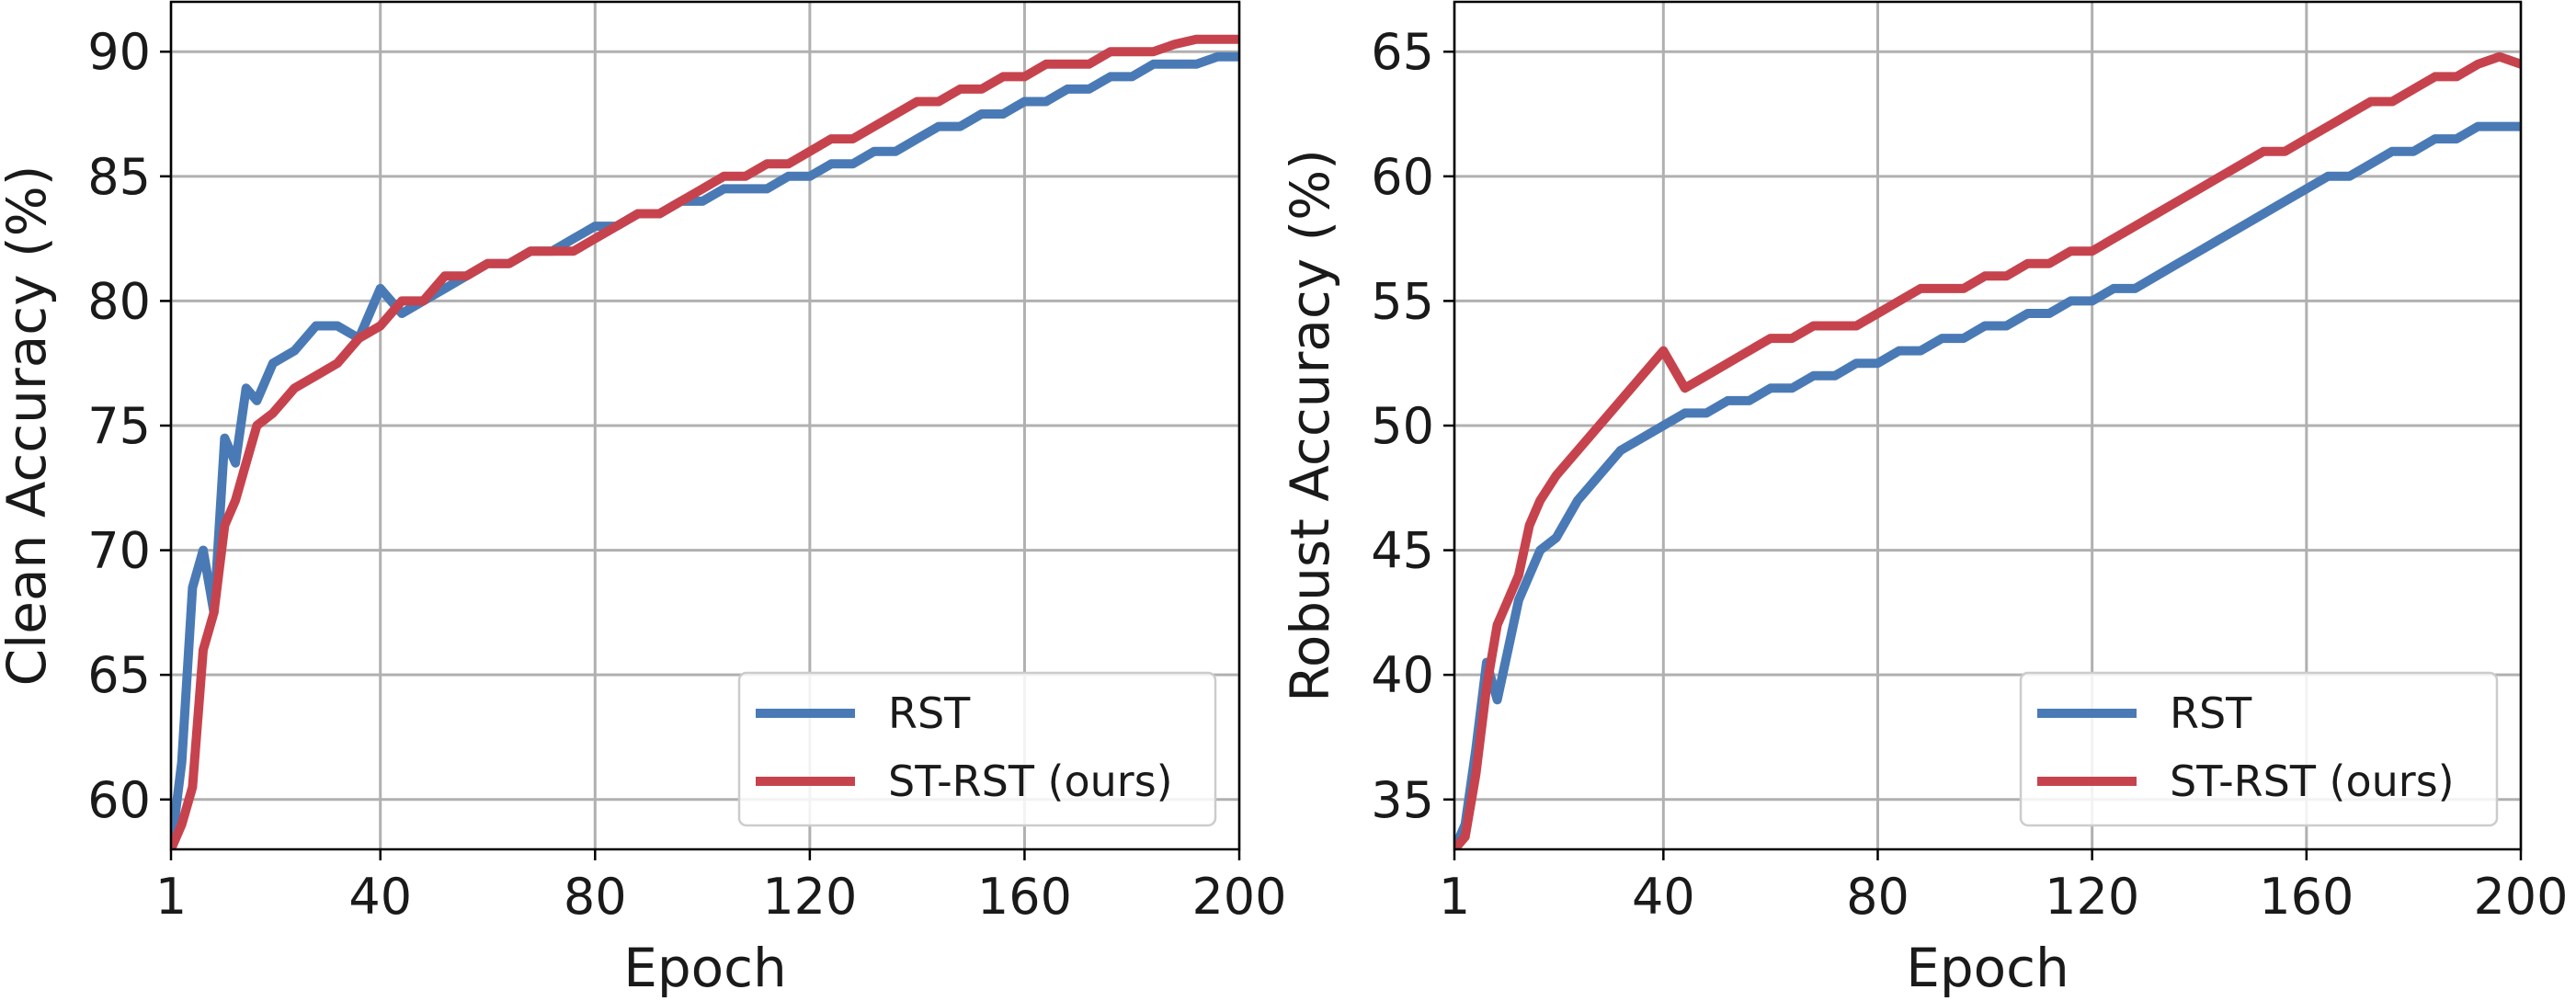 Image resolution: width=2576 pixels, height=1001 pixels. I want to click on y-tick-label: 55, so click(1402, 301).